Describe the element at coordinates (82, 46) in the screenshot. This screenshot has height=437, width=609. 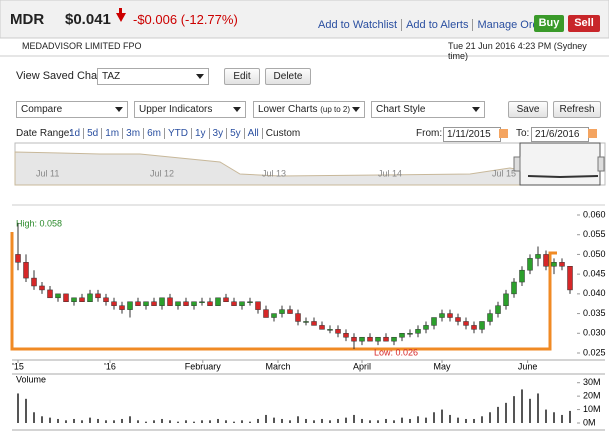
I see `company-name: MEDADVISOR LIMITED FPO` at that location.